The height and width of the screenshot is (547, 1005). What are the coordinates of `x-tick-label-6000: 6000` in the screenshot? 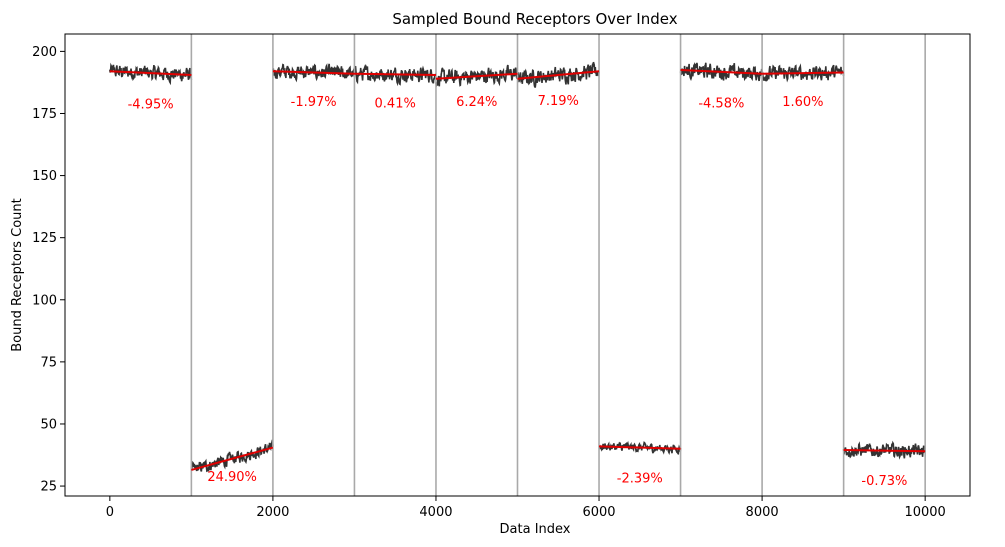 It's located at (598, 512).